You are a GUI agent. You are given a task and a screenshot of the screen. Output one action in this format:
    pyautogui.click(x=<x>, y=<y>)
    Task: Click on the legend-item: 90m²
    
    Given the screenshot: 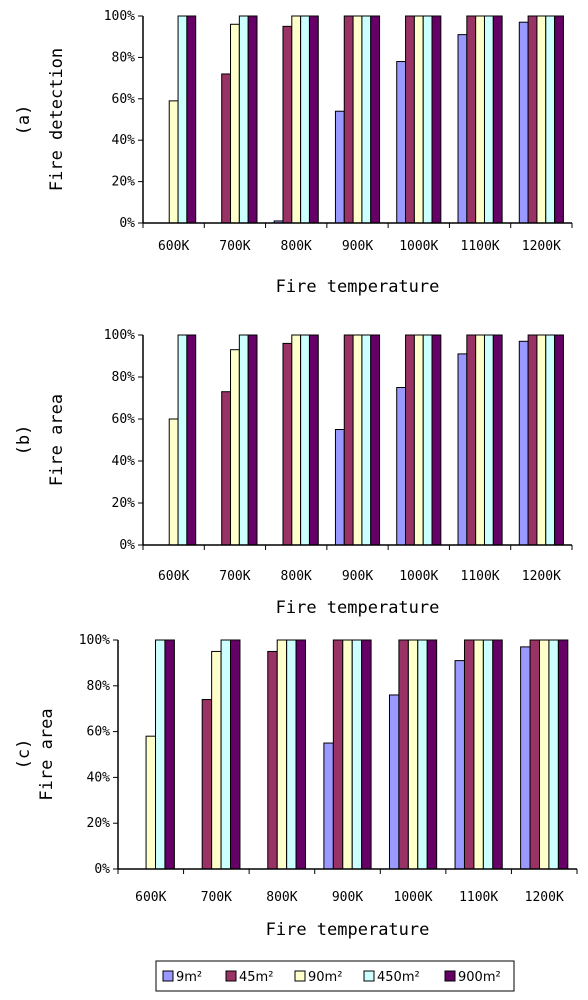 What is the action you would take?
    pyautogui.click(x=318, y=977)
    